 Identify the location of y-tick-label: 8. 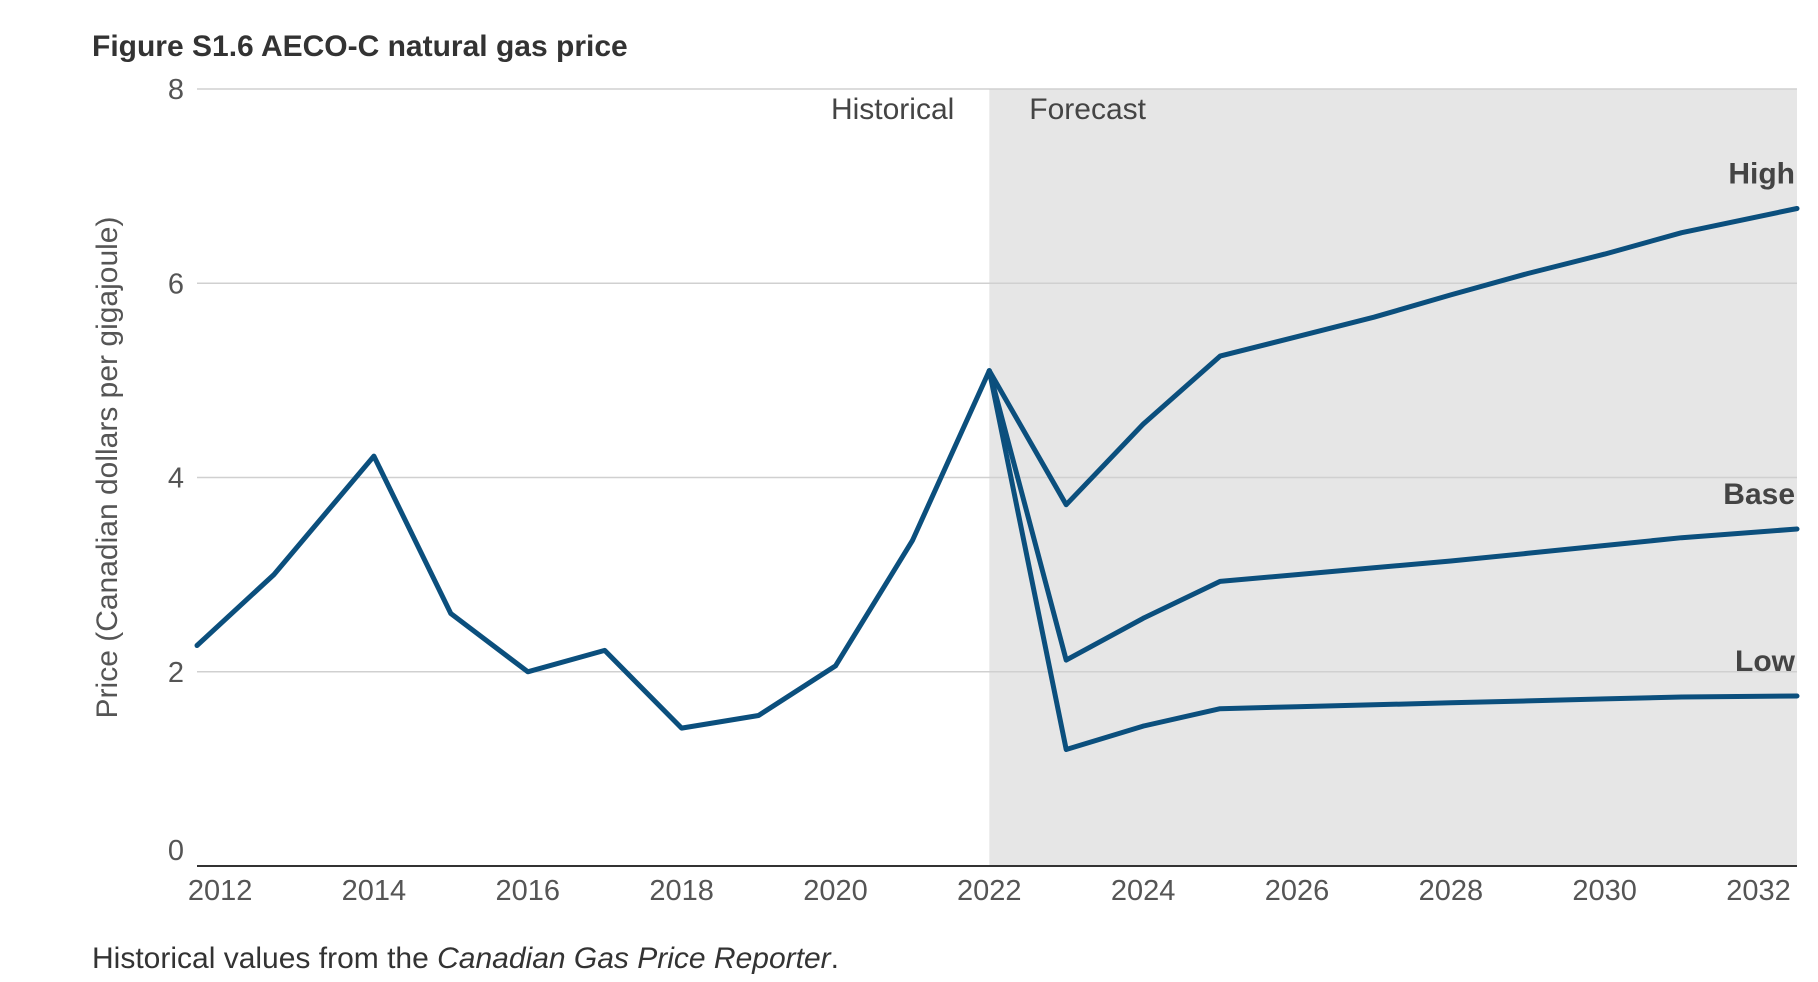
(176, 90).